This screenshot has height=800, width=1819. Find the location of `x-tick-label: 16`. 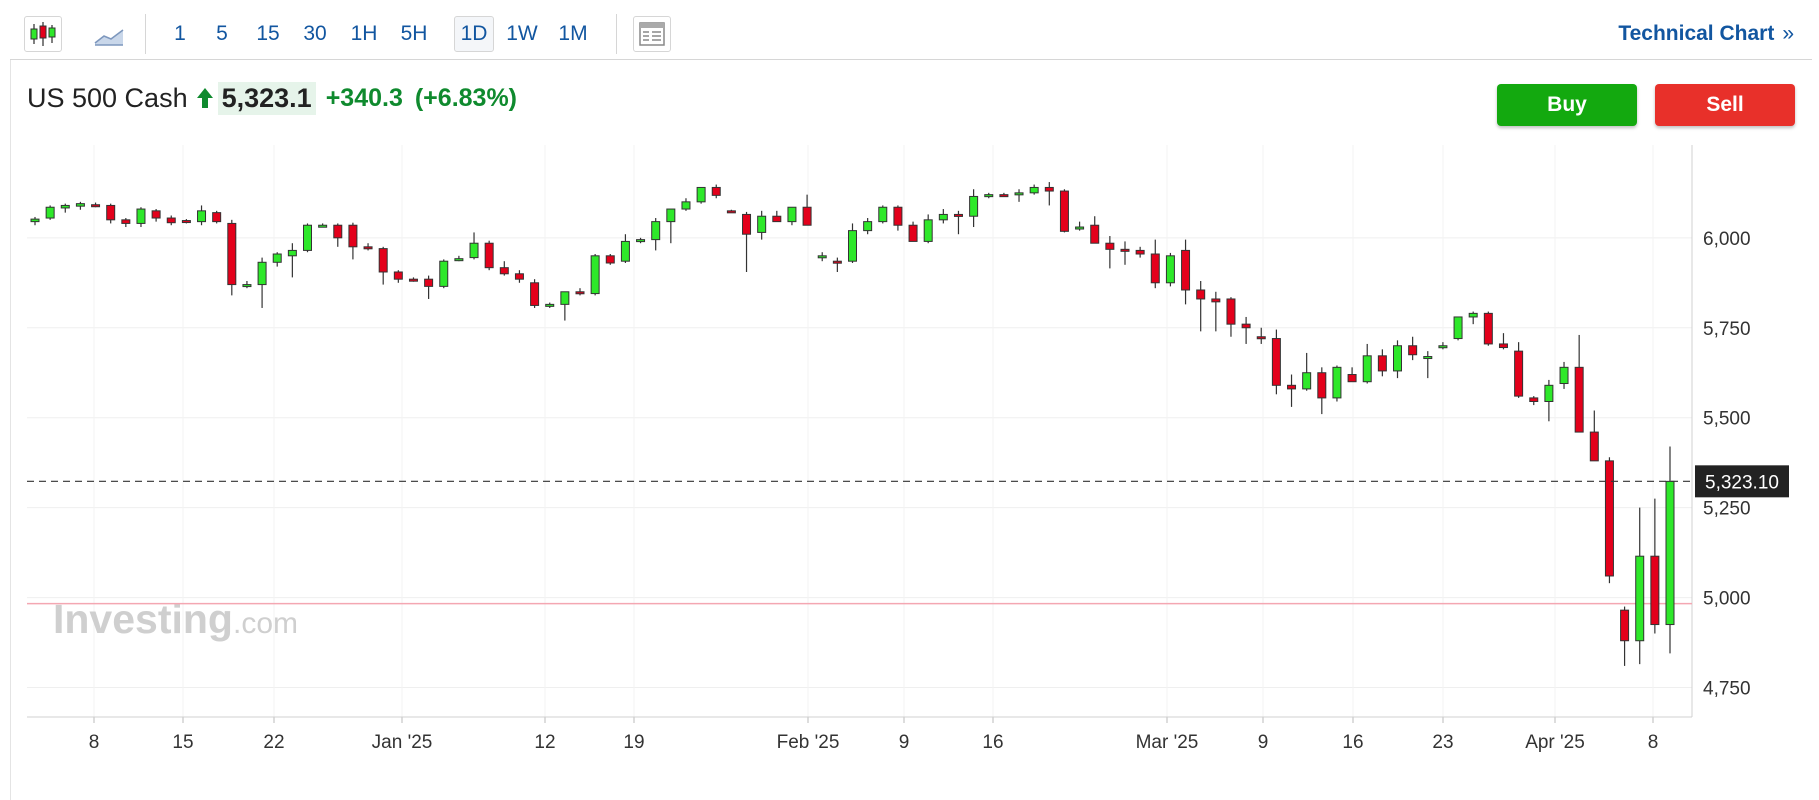

x-tick-label: 16 is located at coordinates (992, 742).